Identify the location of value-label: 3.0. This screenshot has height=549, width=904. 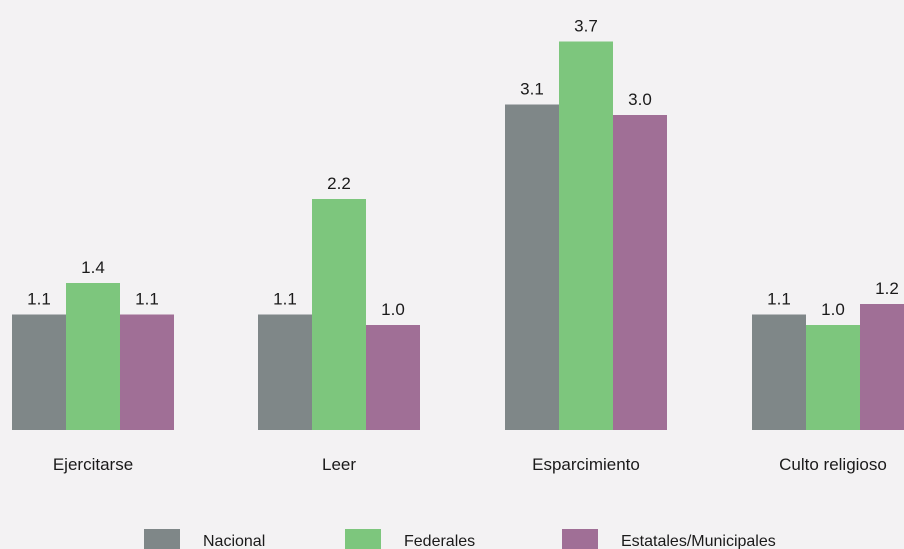
(640, 99).